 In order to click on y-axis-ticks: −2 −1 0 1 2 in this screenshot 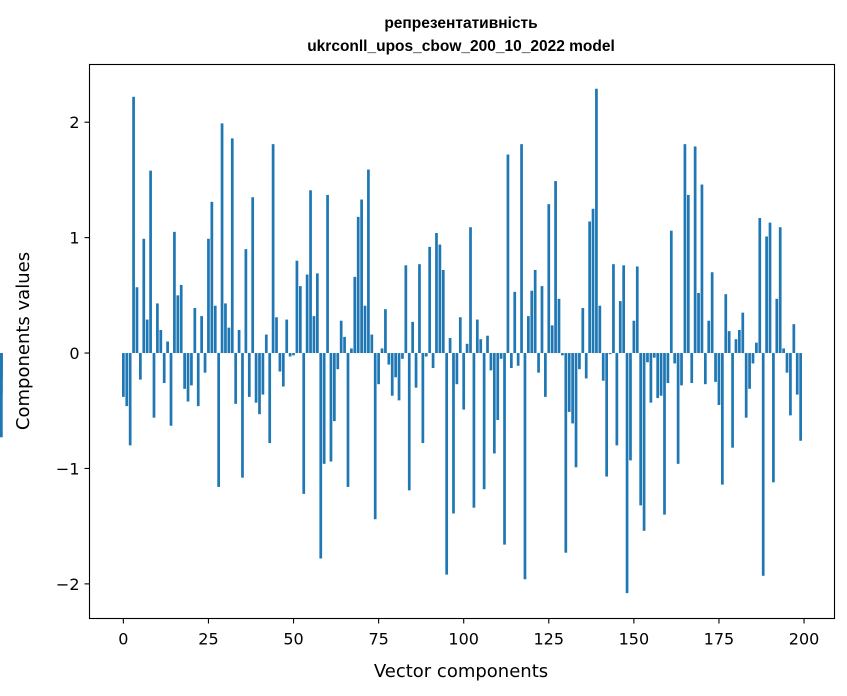, I will do `click(73, 353)`.